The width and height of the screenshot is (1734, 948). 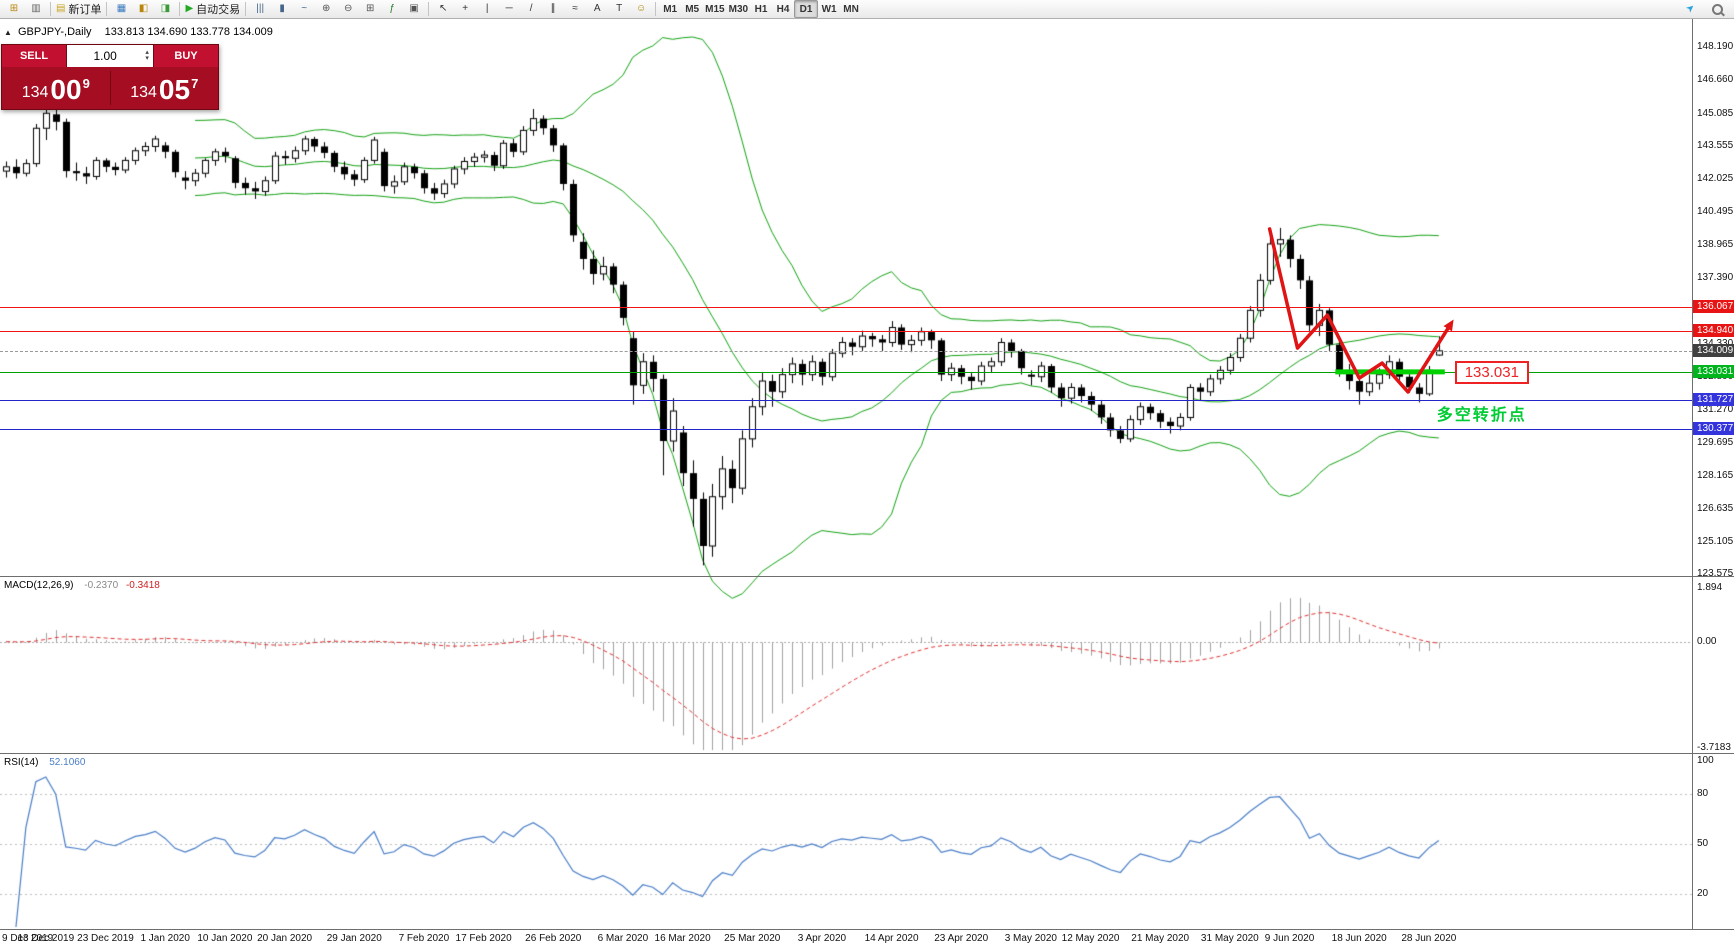 I want to click on fibonacci-icon: ≈, so click(x=575, y=8).